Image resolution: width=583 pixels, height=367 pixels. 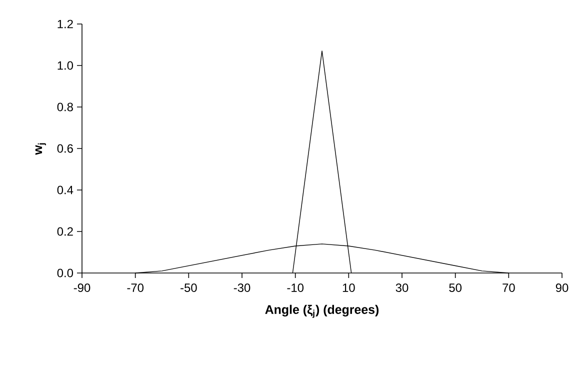 What do you see at coordinates (65, 273) in the screenshot?
I see `y-tick-label: 0.0` at bounding box center [65, 273].